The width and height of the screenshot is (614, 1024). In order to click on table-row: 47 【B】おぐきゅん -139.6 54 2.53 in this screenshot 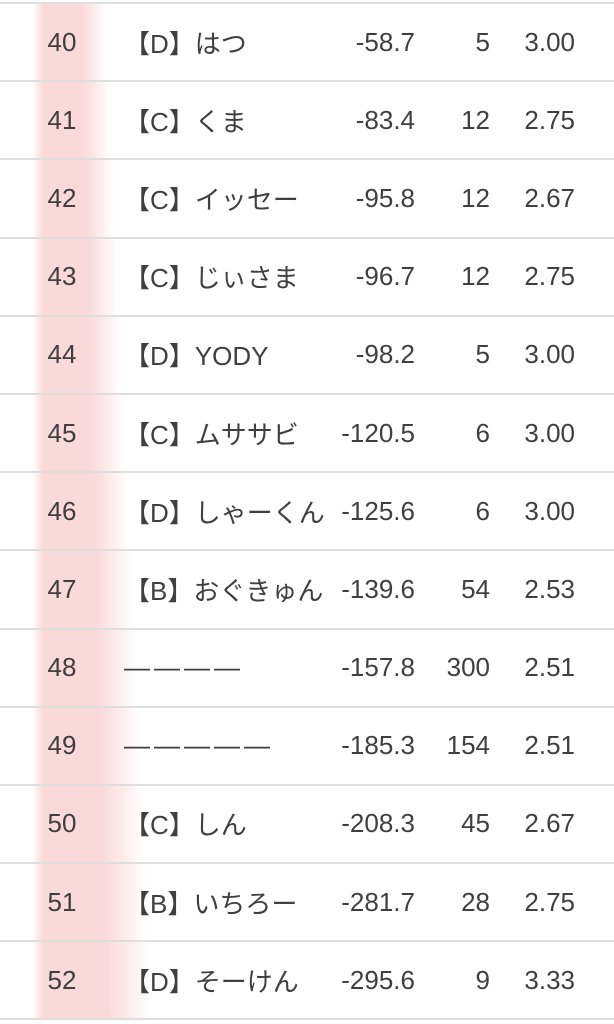, I will do `click(307, 588)`.